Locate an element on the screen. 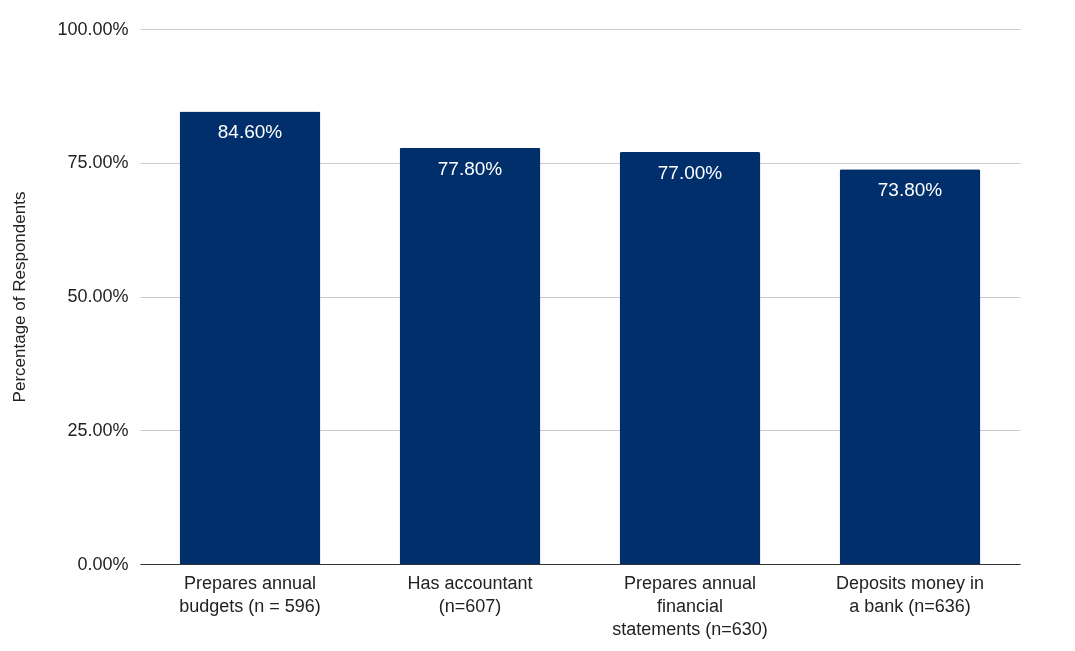 The image size is (1075, 651). data-label: 77.00% is located at coordinates (690, 173).